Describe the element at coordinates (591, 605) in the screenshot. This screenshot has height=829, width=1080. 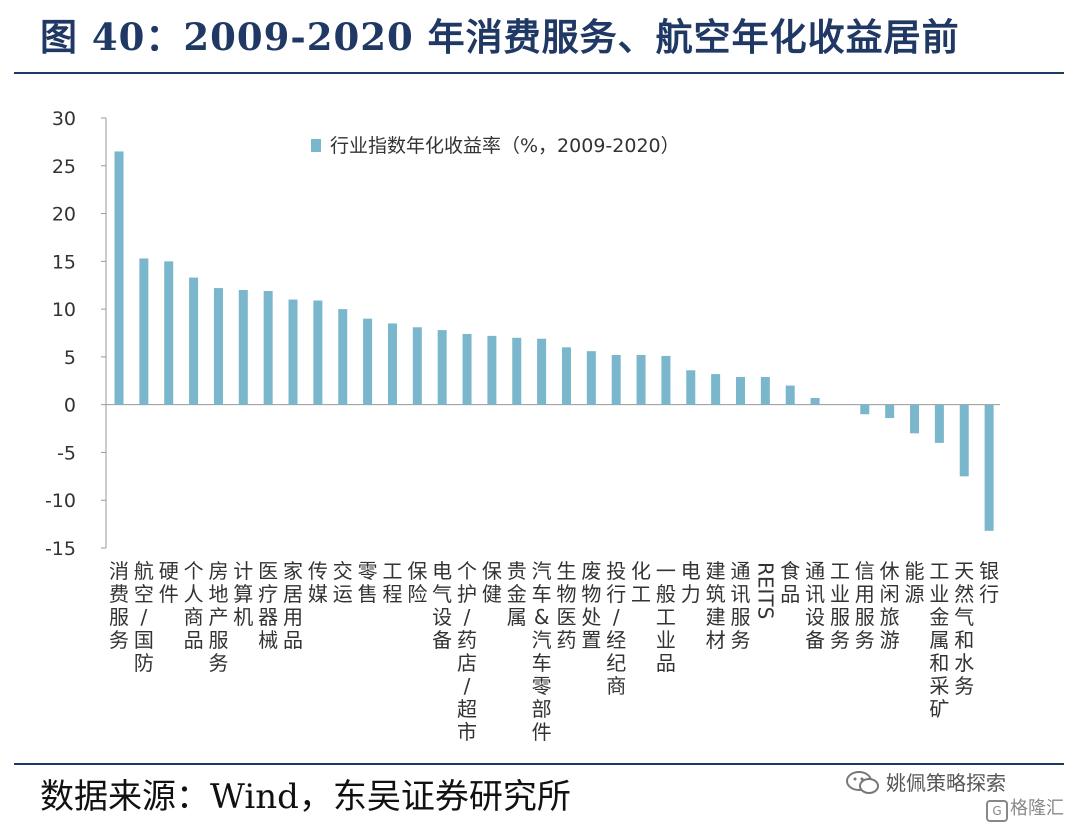
I see `x-tick-label: 废物处置` at that location.